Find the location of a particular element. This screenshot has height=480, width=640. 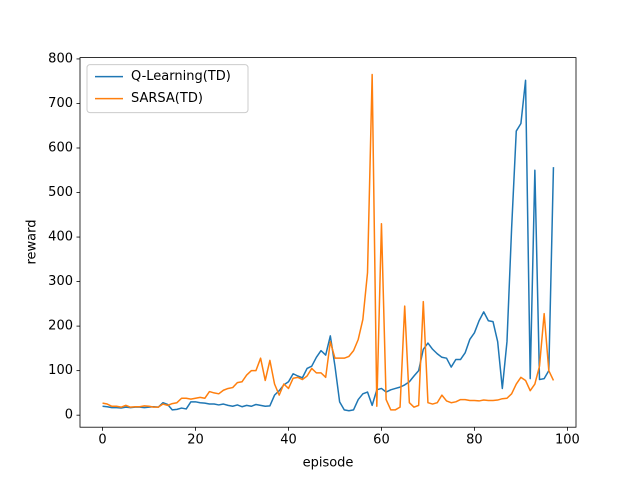

legend: Q-Learning(TD) SARSA(TD) is located at coordinates (167, 89).